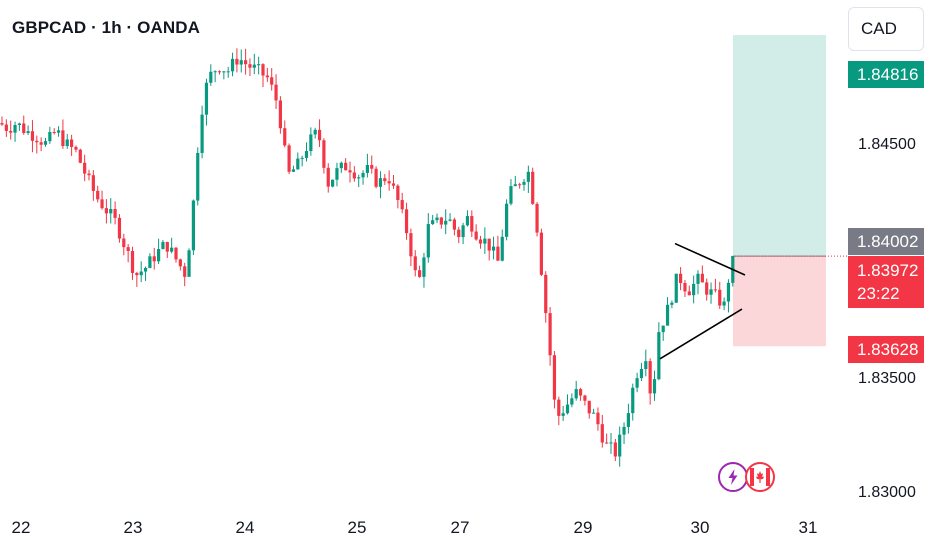  I want to click on triangle-lower-line, so click(701, 334).